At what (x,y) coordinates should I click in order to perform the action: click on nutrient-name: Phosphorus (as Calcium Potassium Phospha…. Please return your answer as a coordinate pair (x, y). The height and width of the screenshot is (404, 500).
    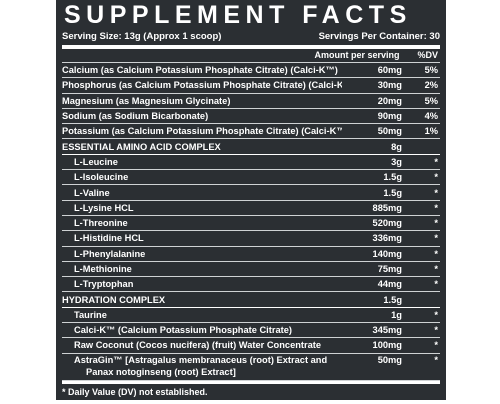
    Looking at the image, I should click on (202, 85).